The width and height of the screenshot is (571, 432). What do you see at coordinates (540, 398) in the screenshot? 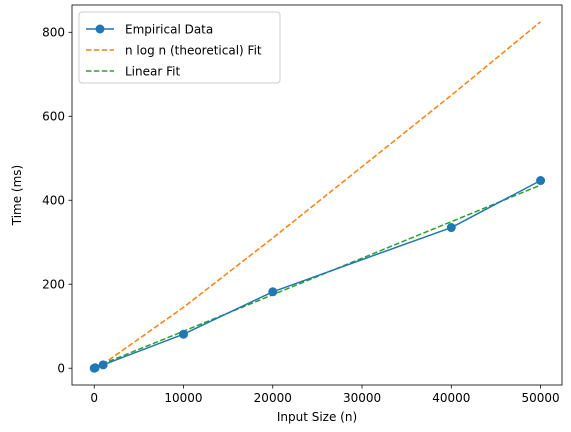
I see `x-tick-label: 50000` at bounding box center [540, 398].